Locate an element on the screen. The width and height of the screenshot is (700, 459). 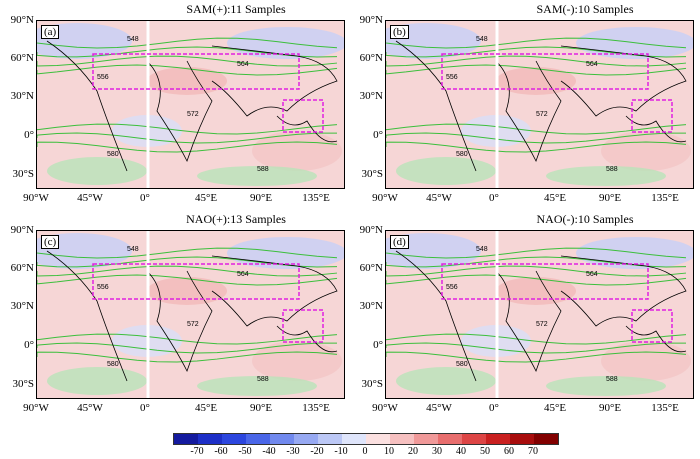
colorbar-label: -60 is located at coordinates (221, 451).